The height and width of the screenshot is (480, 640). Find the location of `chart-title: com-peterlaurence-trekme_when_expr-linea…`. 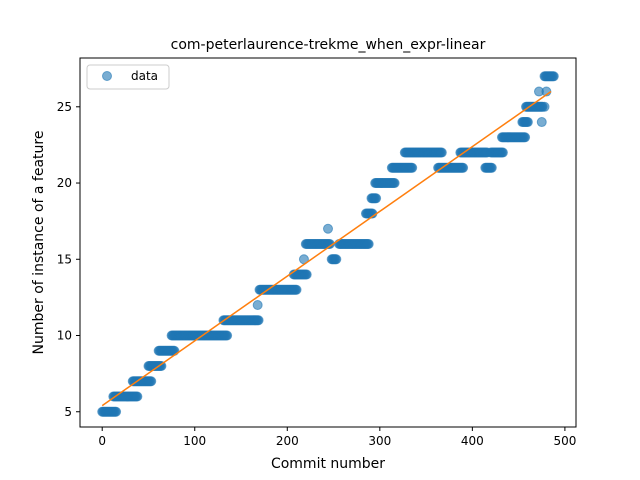

chart-title: com-peterlaurence-trekme_when_expr-linea… is located at coordinates (328, 45).